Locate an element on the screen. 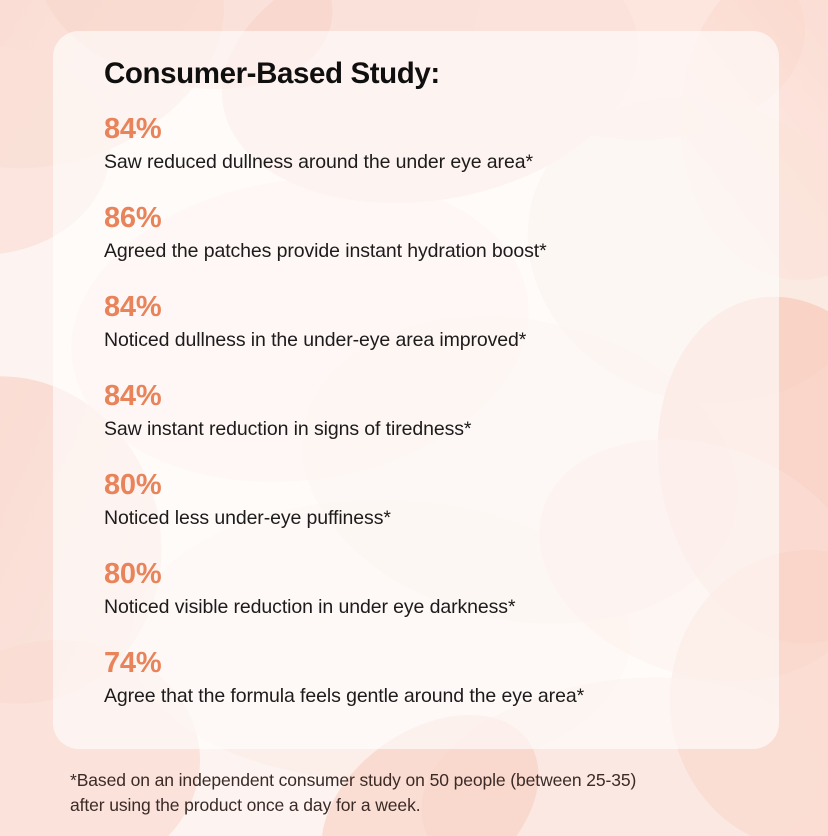 This screenshot has width=828, height=836. stat-label: Noticed less under-eye puffiness* is located at coordinates (247, 518).